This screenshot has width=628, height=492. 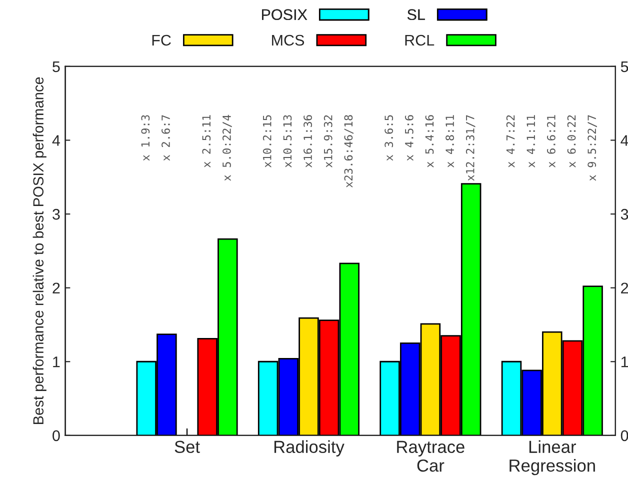 I want to click on y-tick-label: 2, so click(x=56, y=288).